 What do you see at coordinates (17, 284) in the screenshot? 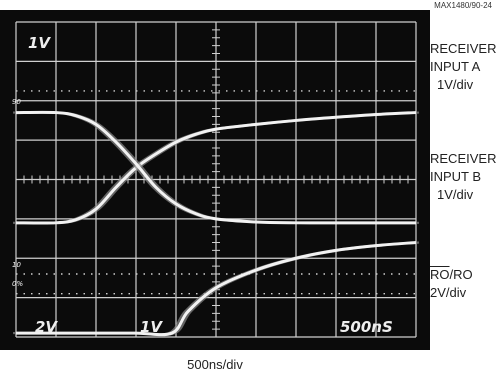
I see `ref-0-label: 0%` at bounding box center [17, 284].